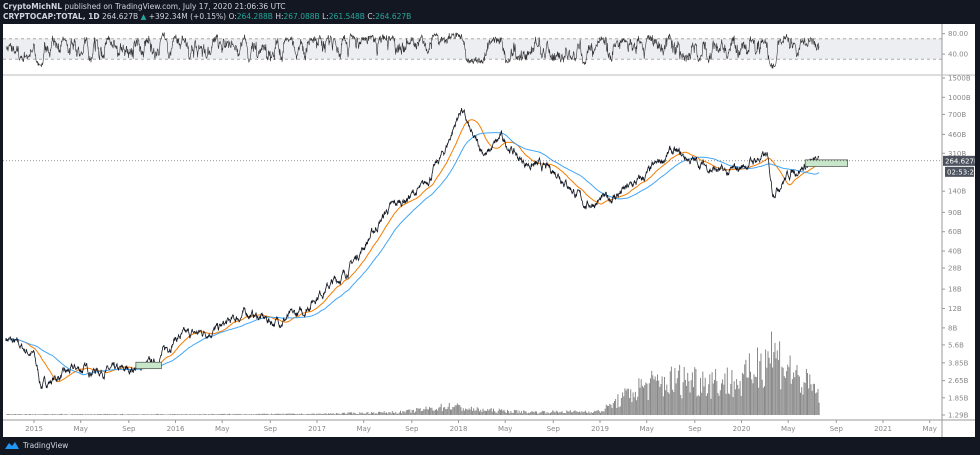  What do you see at coordinates (33, 6) in the screenshot?
I see `author: CryptoMichNL` at bounding box center [33, 6].